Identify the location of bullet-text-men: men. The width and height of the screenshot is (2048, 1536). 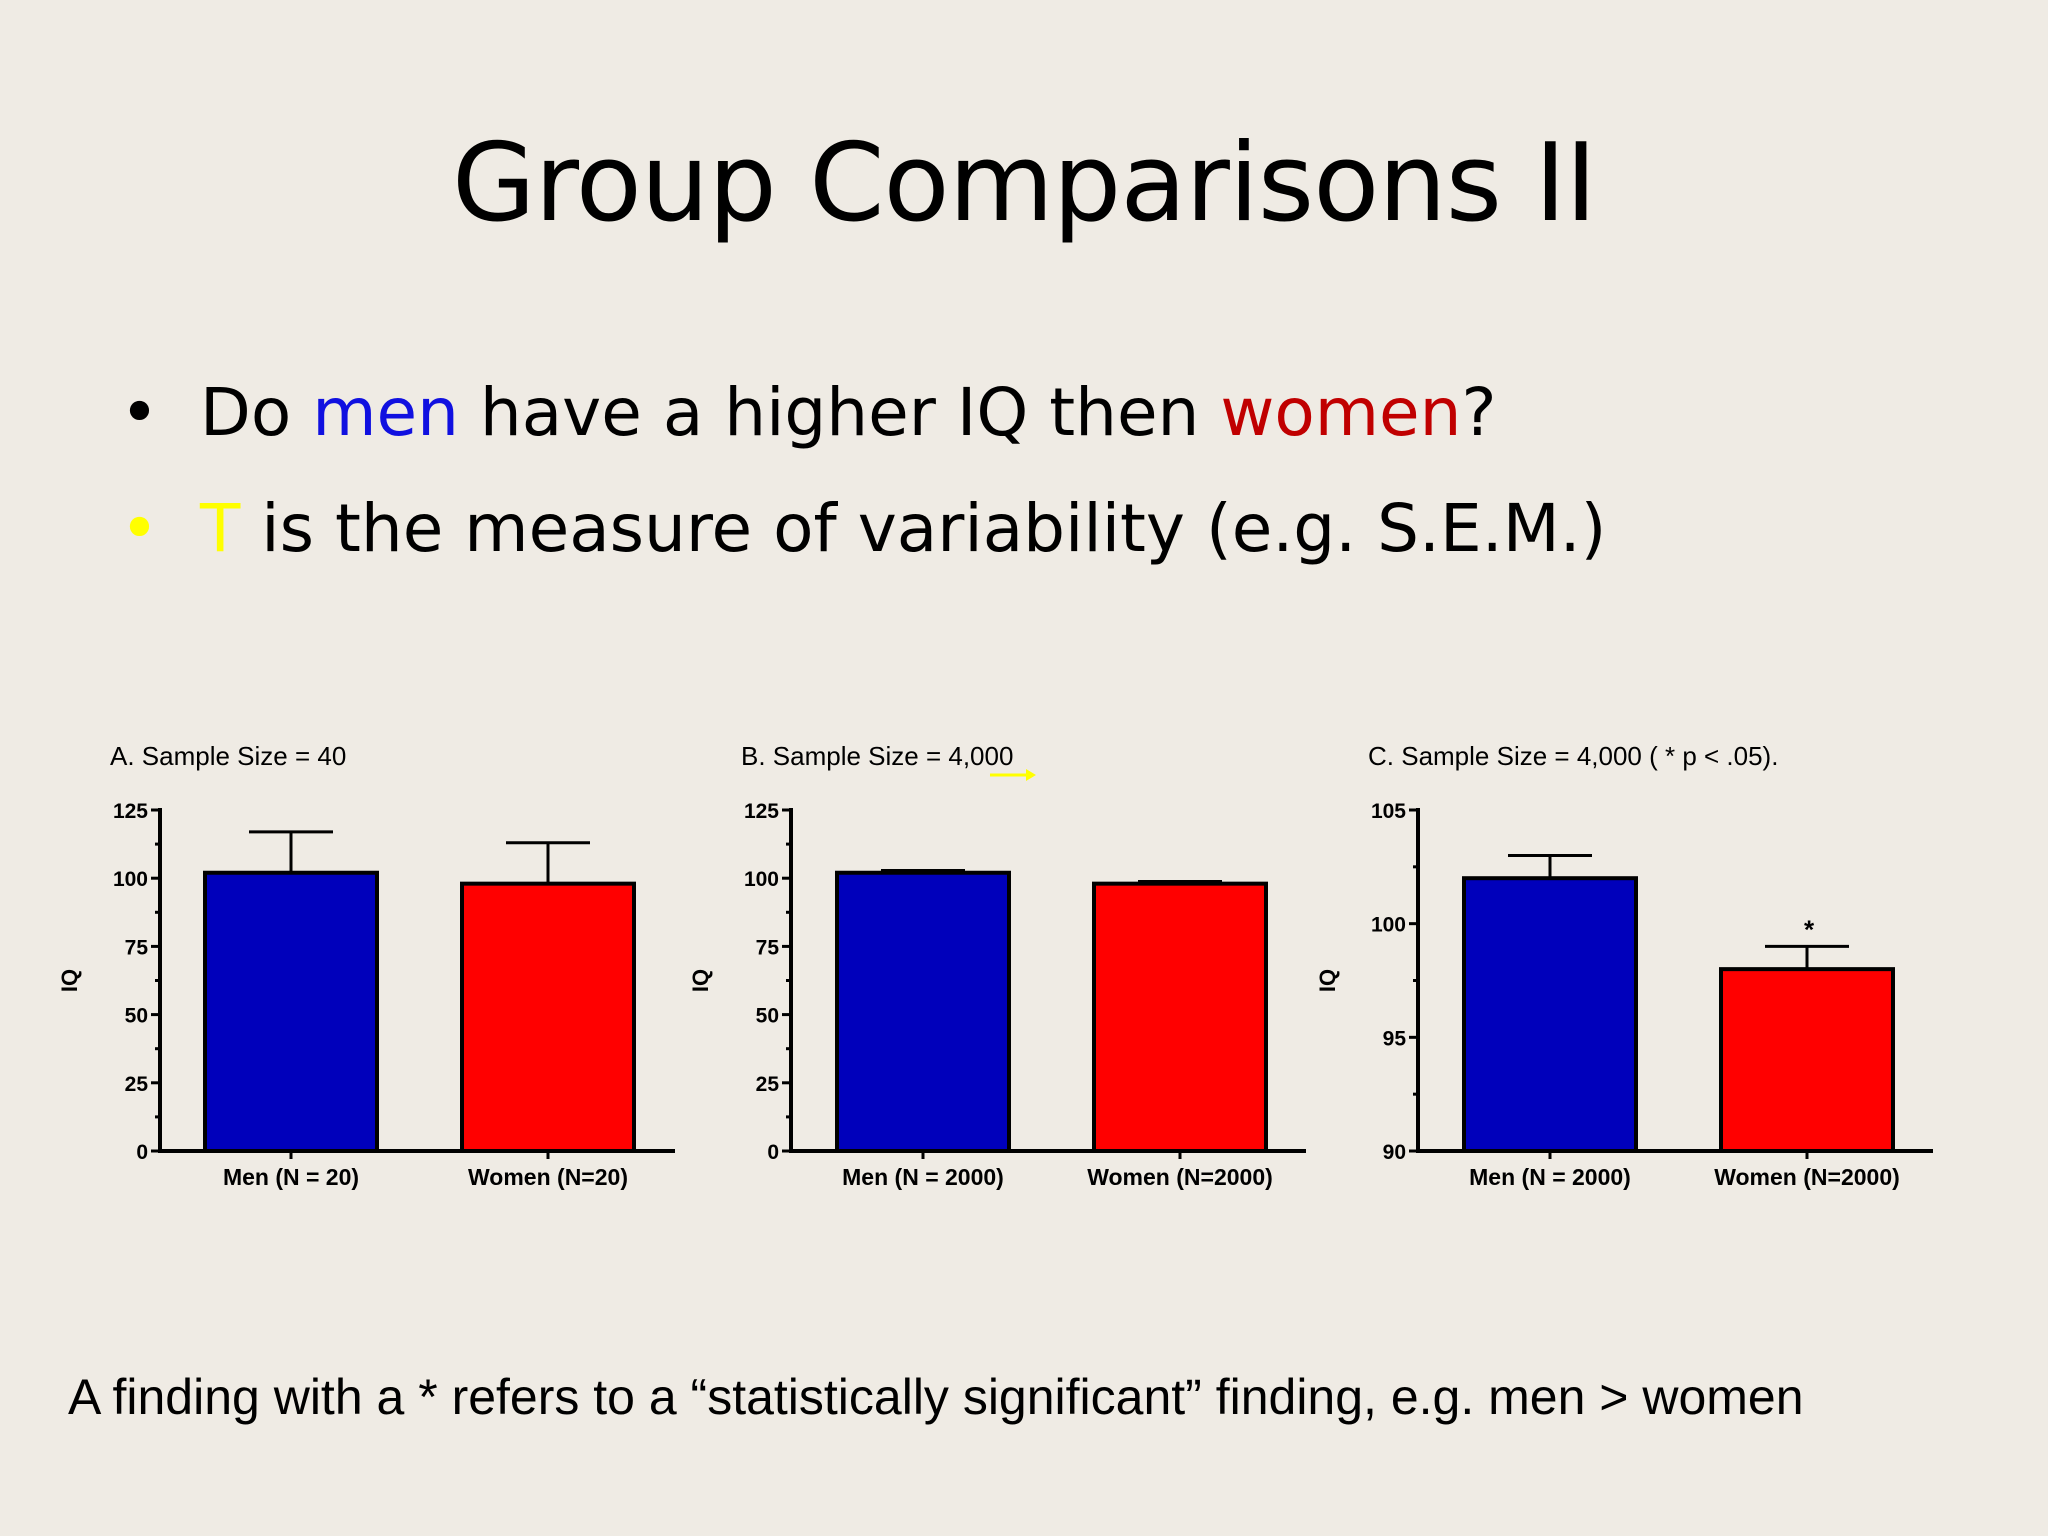
(385, 412).